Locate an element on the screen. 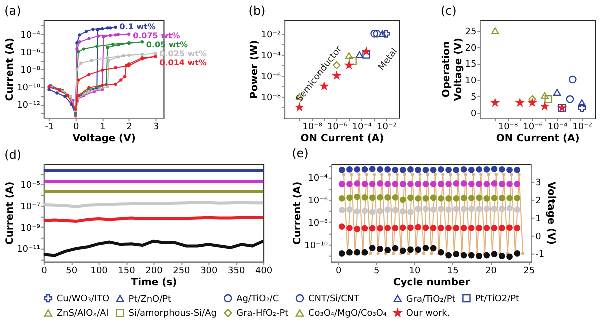 The image size is (600, 336). legend-label: Si/amorphous-Si/Ag is located at coordinates (172, 314).